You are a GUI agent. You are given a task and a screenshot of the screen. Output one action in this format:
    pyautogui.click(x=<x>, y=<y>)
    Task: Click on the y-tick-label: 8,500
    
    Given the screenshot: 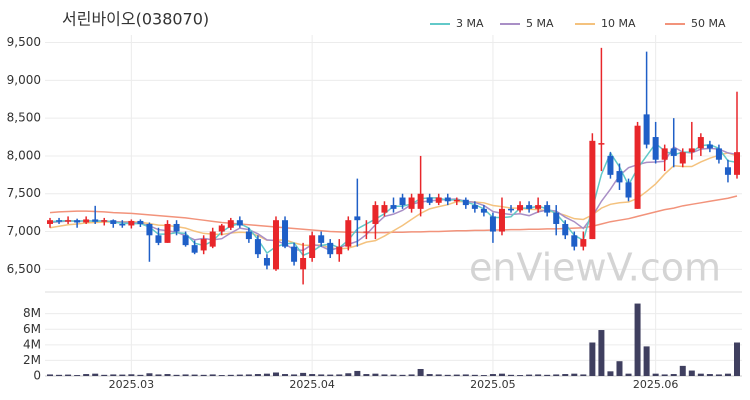 What is the action you would take?
    pyautogui.click(x=24, y=118)
    